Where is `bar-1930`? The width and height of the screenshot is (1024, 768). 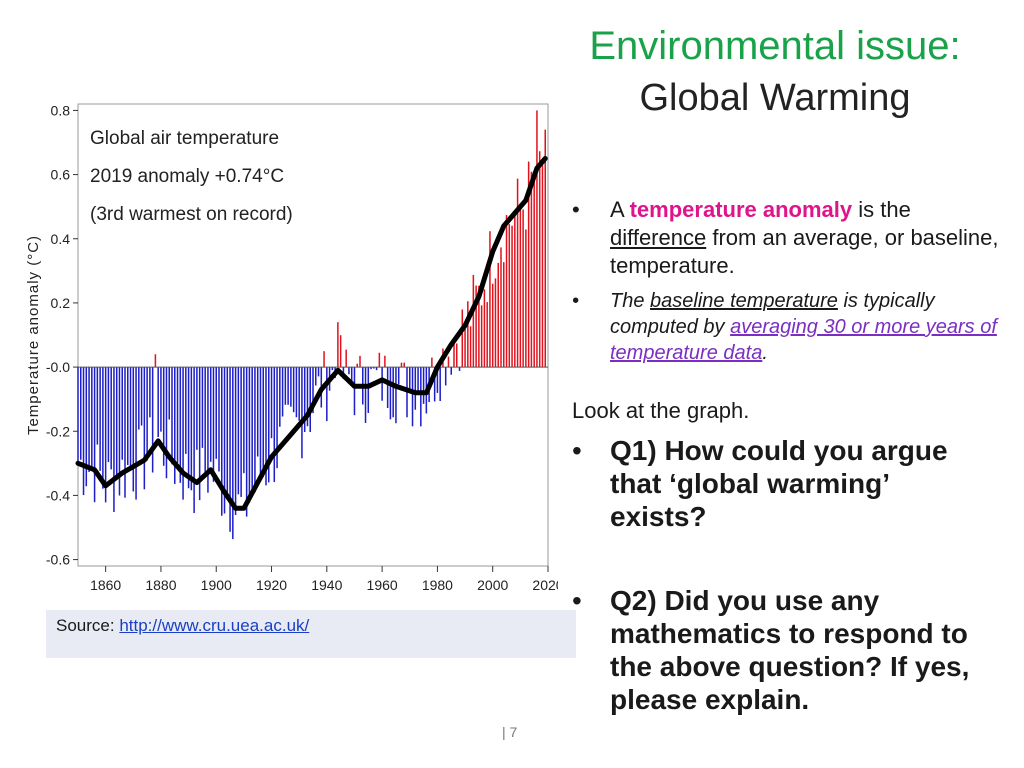 bar-1930 is located at coordinates (299, 394).